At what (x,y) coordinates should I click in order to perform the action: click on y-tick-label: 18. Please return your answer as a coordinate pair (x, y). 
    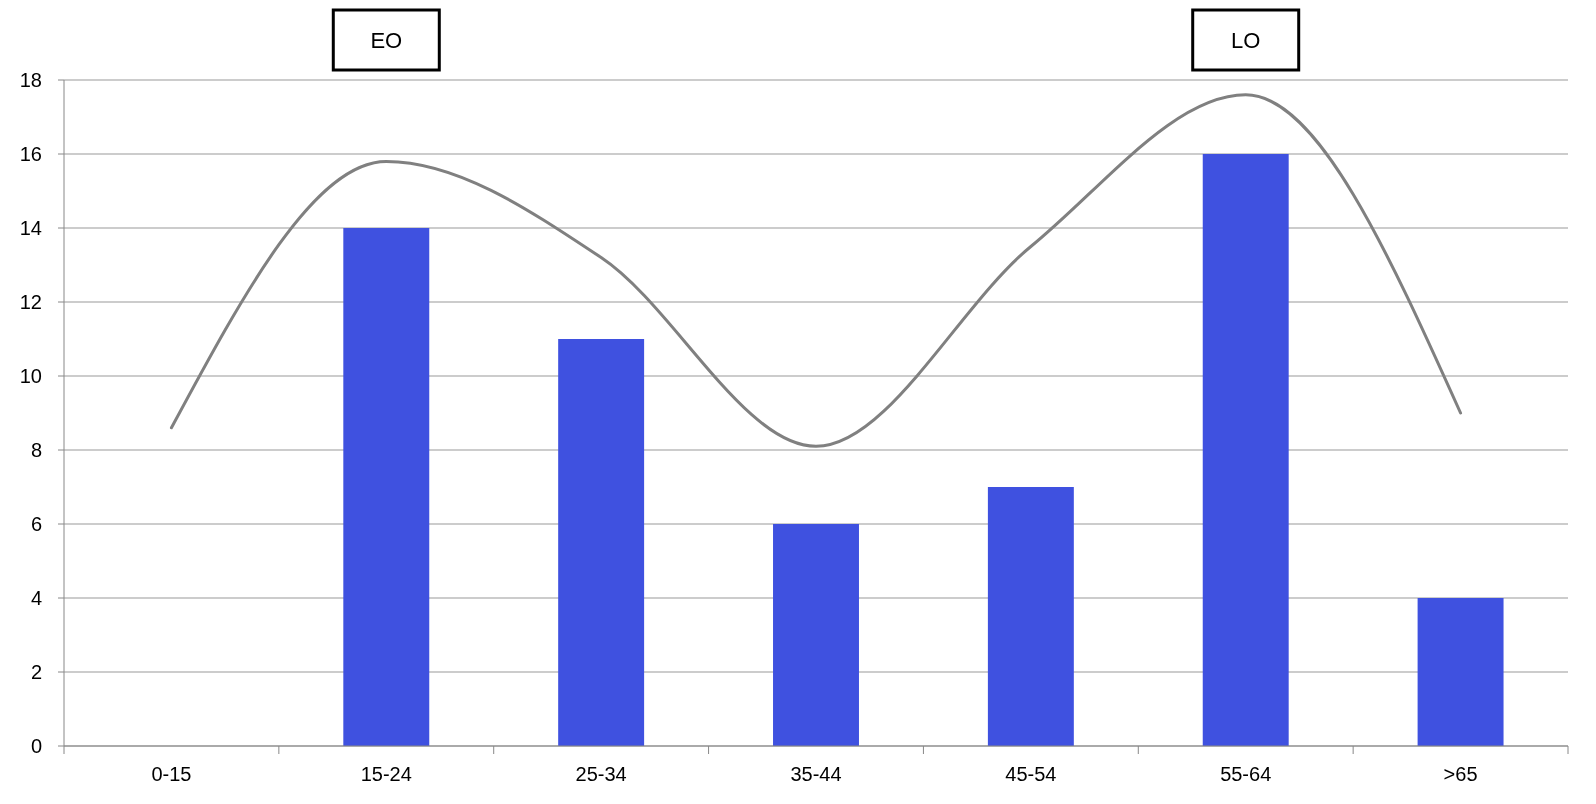
    Looking at the image, I should click on (30, 80).